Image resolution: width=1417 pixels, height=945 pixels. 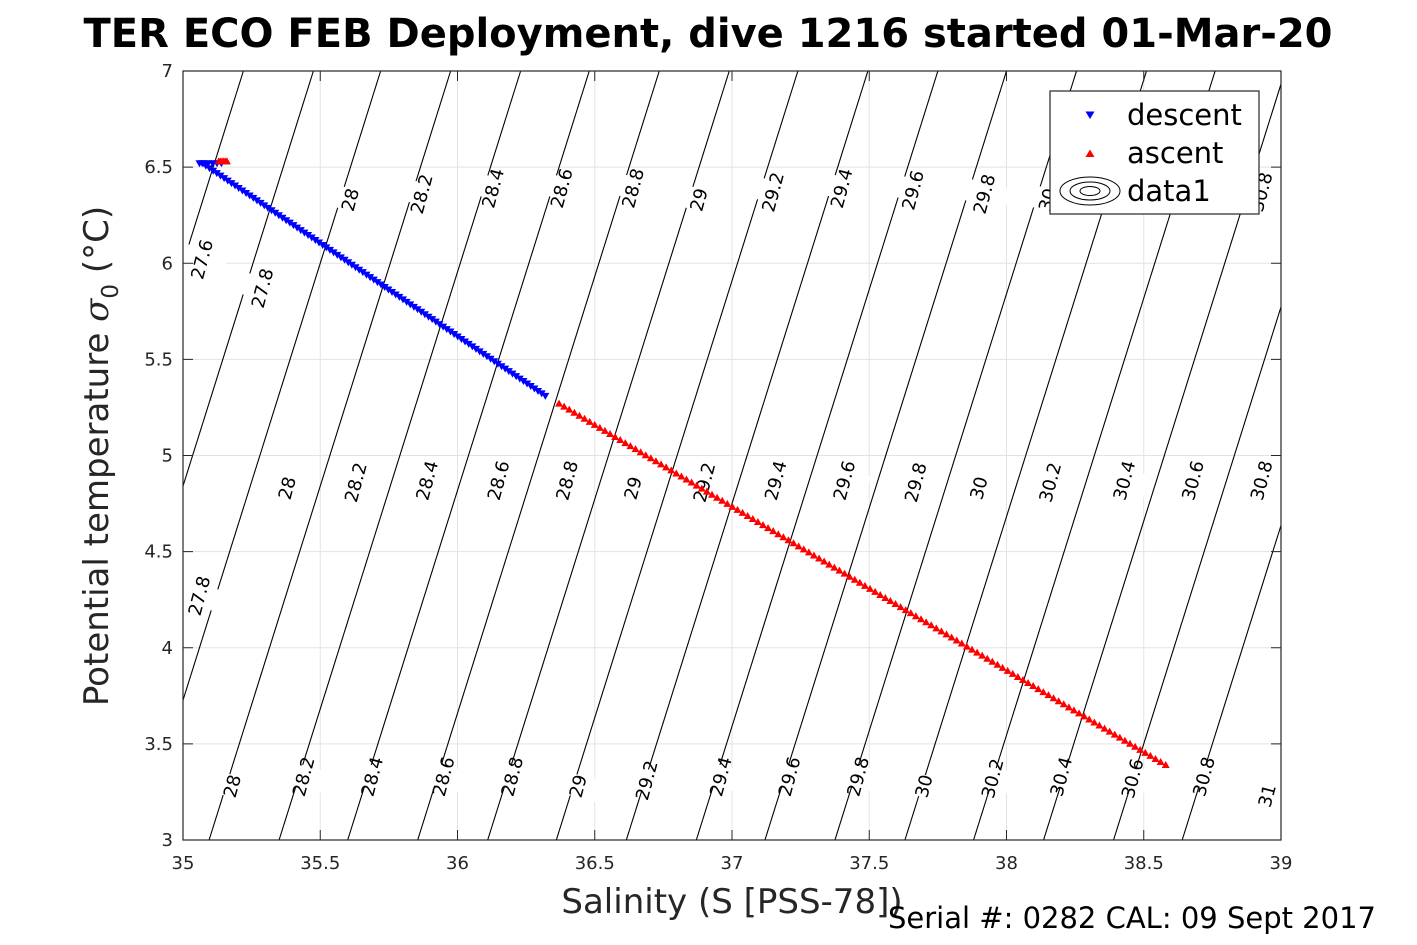 I want to click on y-axis-label: Potential temperature σ0 (°C), so click(x=100, y=456).